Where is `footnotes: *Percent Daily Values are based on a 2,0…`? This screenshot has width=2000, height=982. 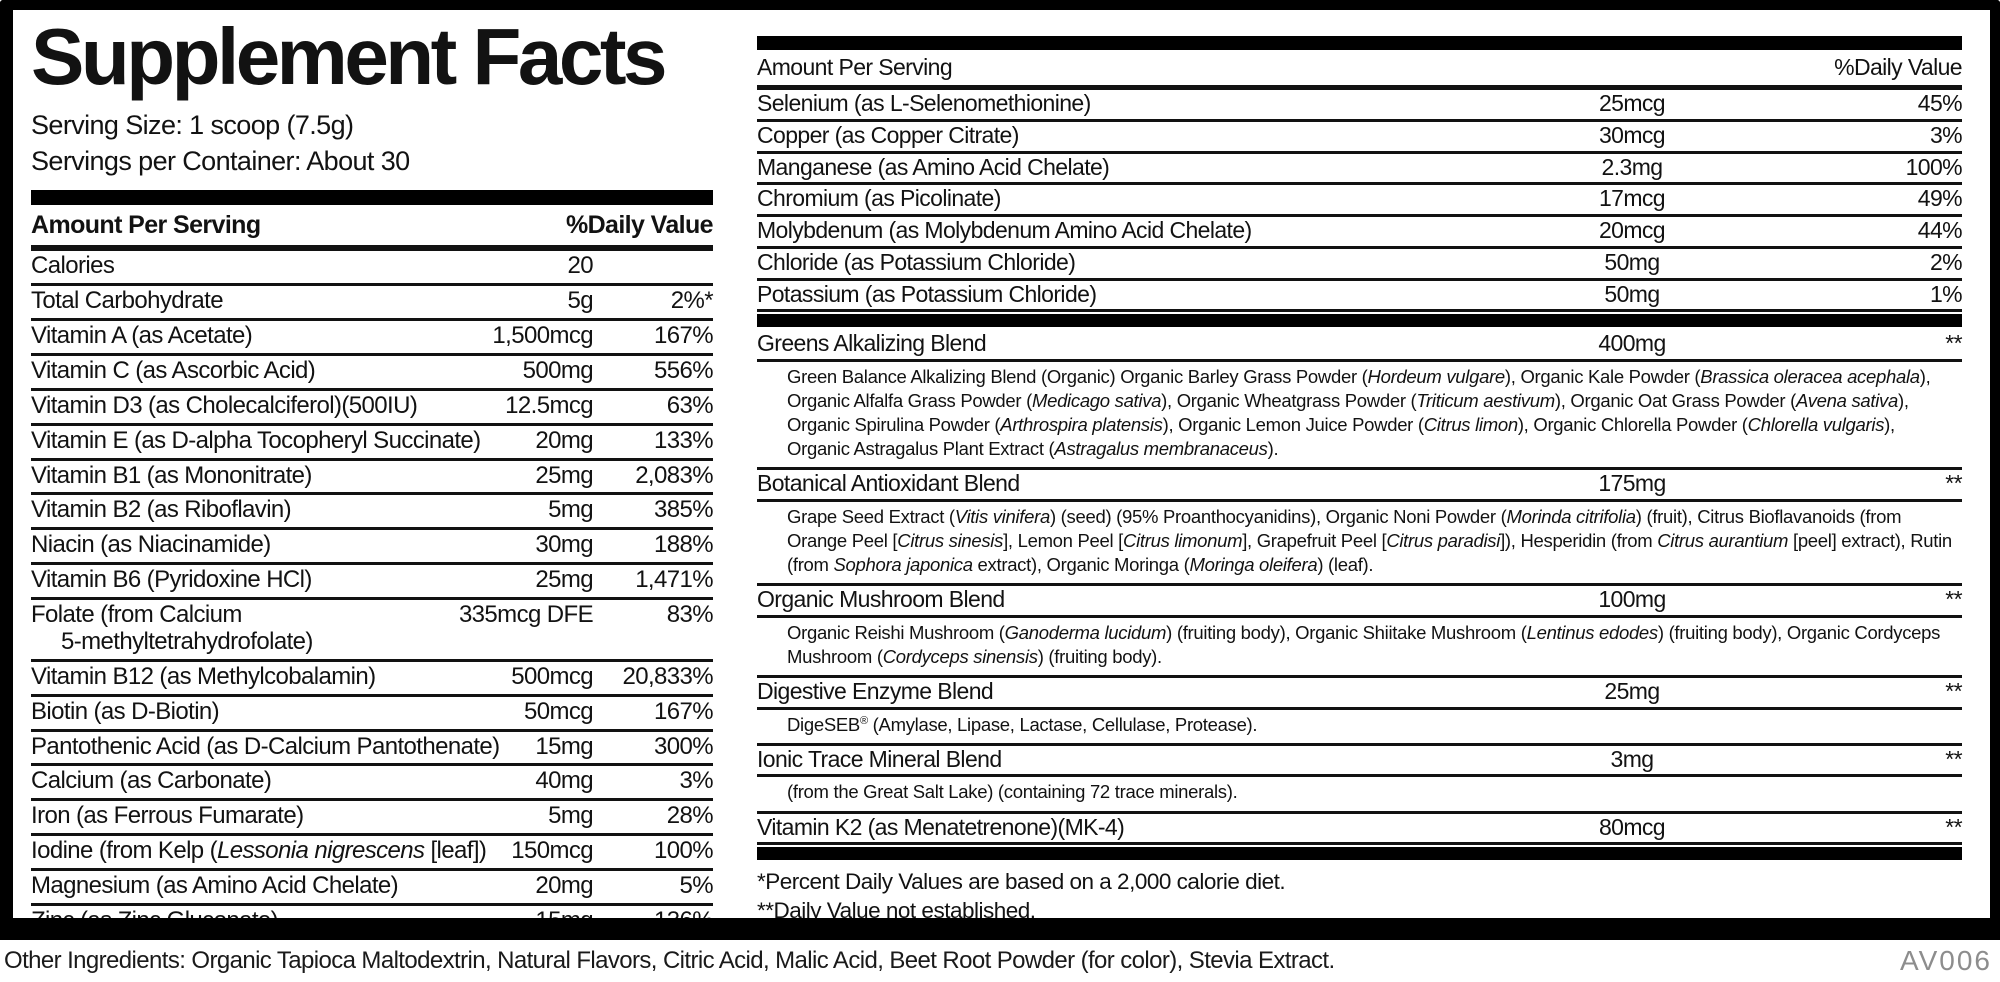 footnotes: *Percent Daily Values are based on a 2,0… is located at coordinates (1359, 890).